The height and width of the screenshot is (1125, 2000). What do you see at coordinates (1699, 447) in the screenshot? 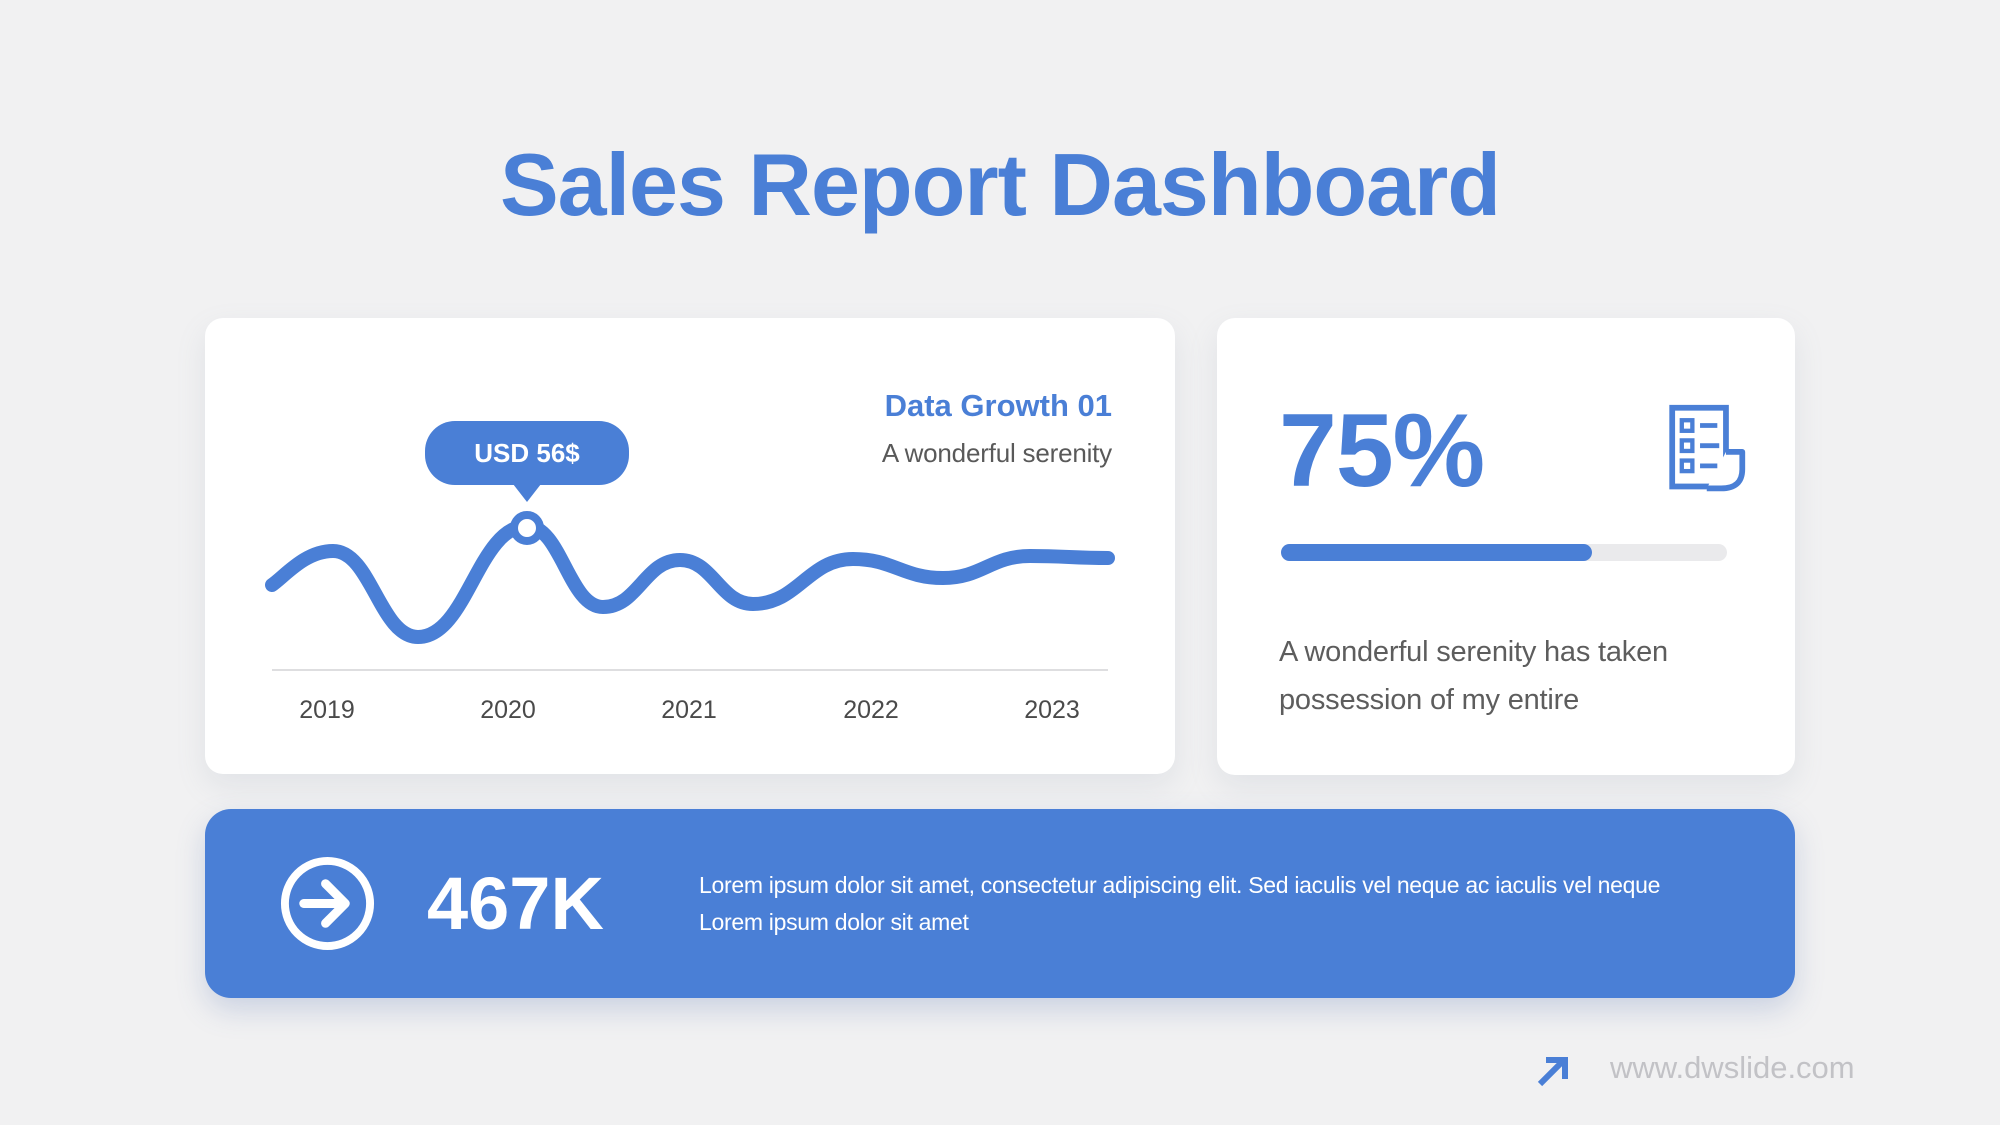
I see `document-outline` at bounding box center [1699, 447].